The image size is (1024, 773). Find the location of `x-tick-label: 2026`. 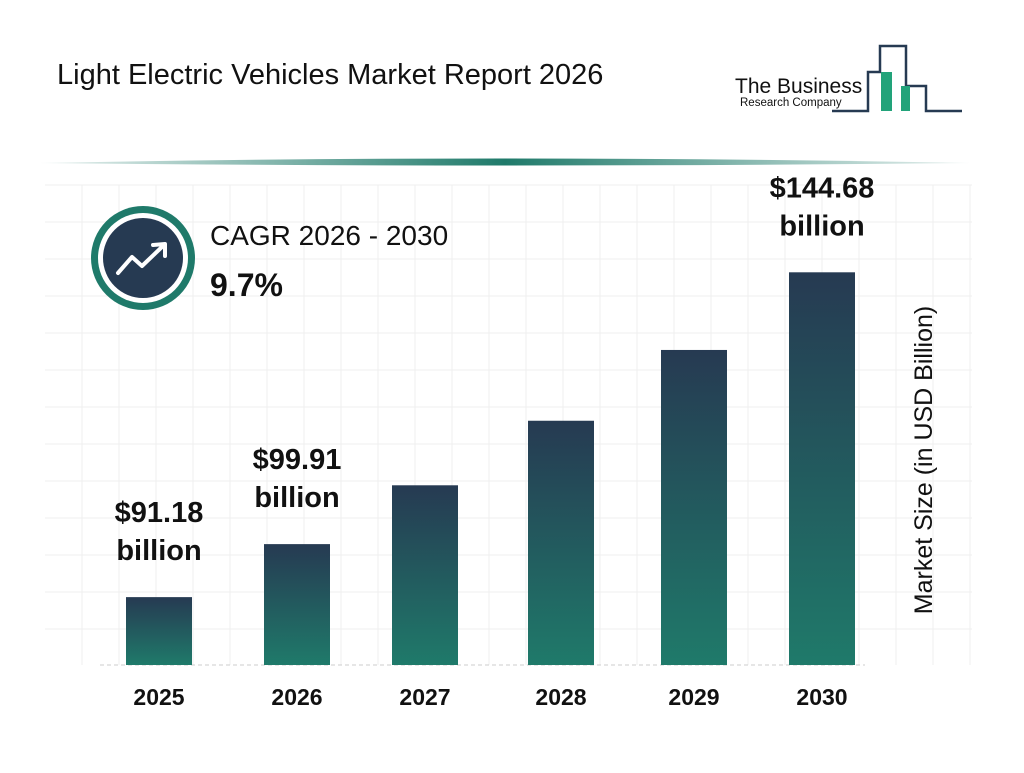

x-tick-label: 2026 is located at coordinates (296, 697).